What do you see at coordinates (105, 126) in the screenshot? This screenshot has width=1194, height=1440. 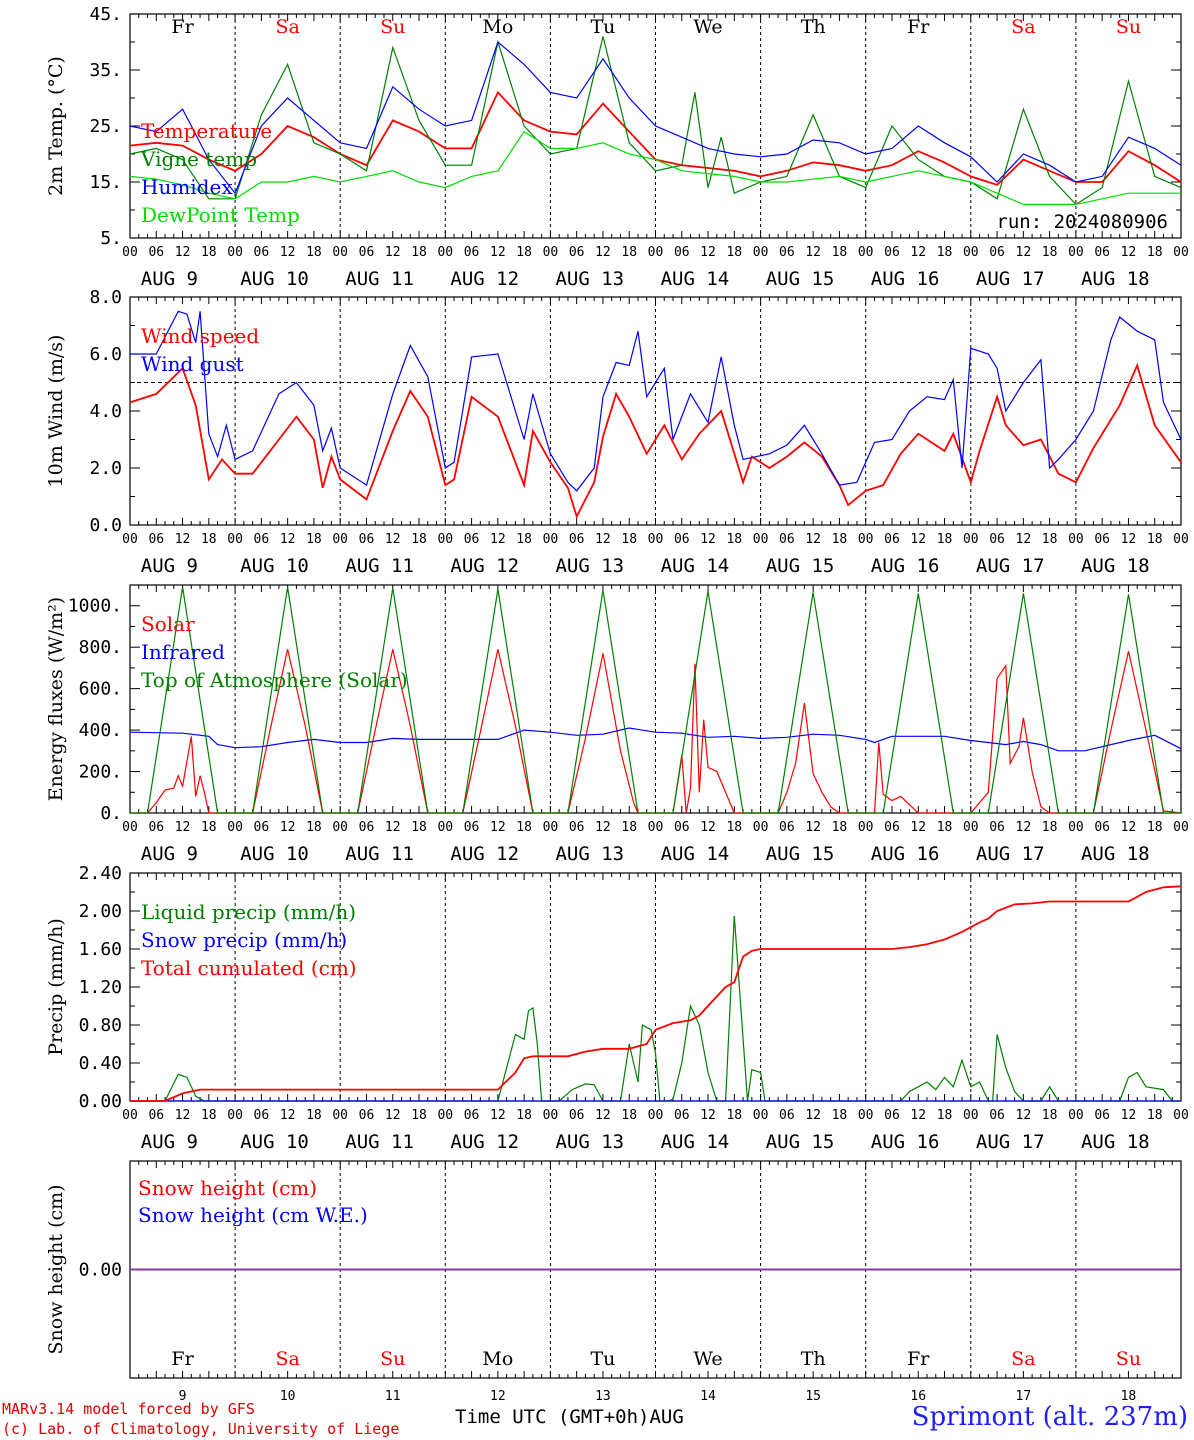 I see `y-tick-label: 25.` at bounding box center [105, 126].